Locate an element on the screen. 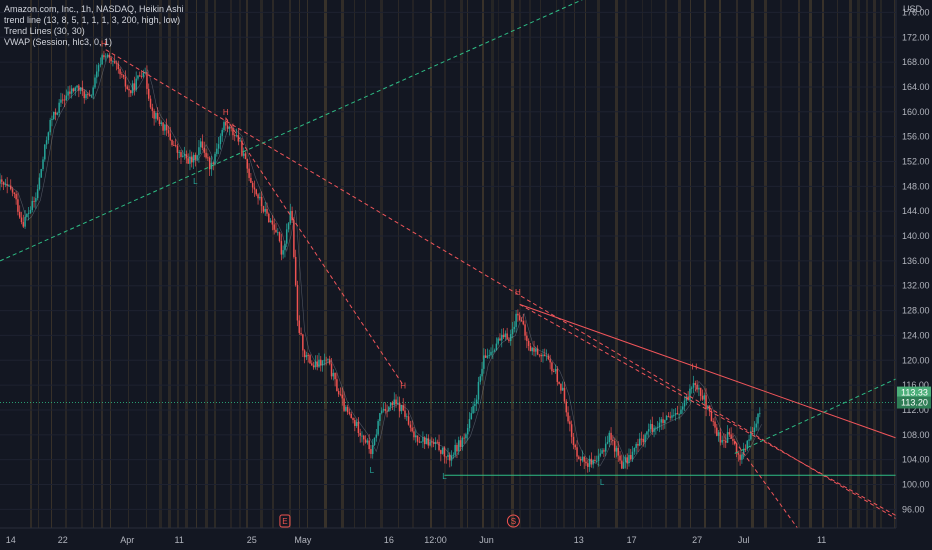 The height and width of the screenshot is (550, 932). trend-line is located at coordinates (766, 484).